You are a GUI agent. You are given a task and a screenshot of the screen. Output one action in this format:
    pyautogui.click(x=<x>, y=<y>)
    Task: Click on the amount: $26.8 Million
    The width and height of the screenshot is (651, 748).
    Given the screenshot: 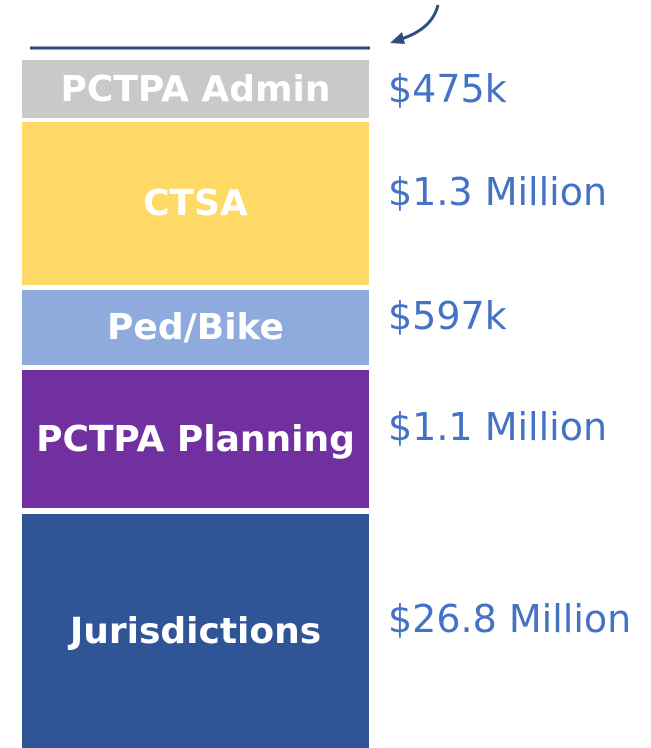 What is the action you would take?
    pyautogui.click(x=510, y=619)
    